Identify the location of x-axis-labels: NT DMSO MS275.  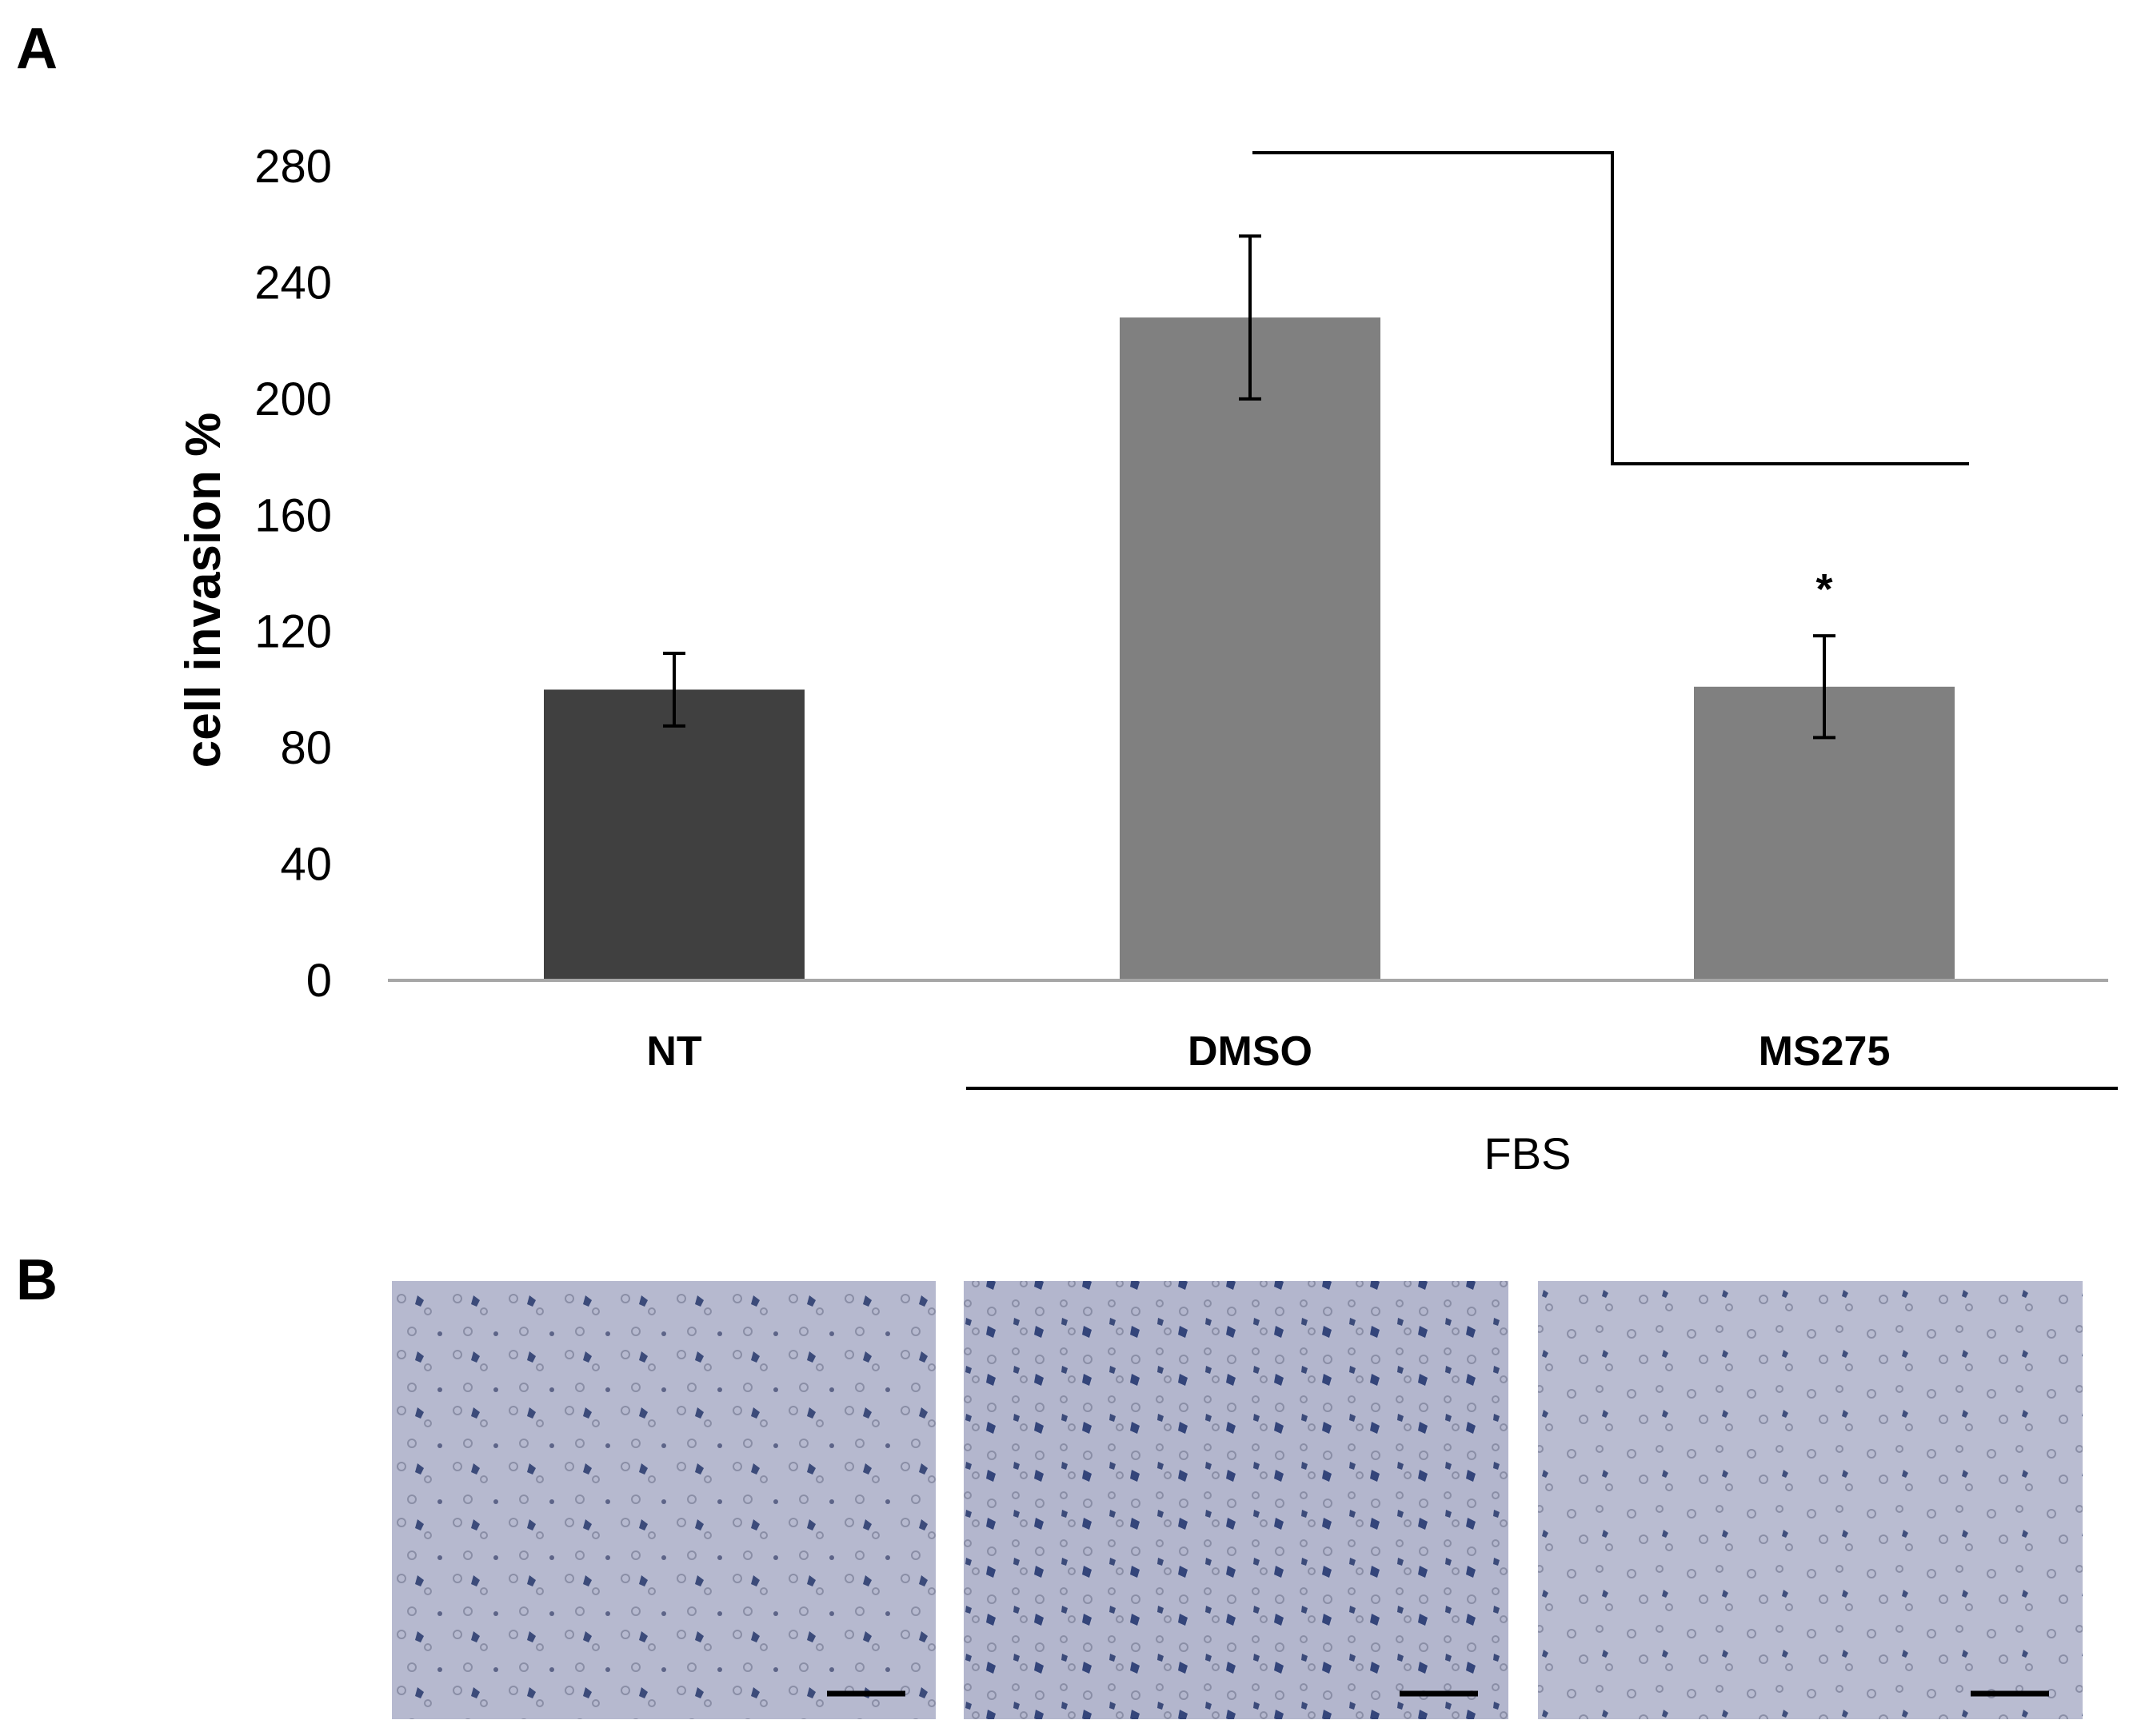
(1268, 1051).